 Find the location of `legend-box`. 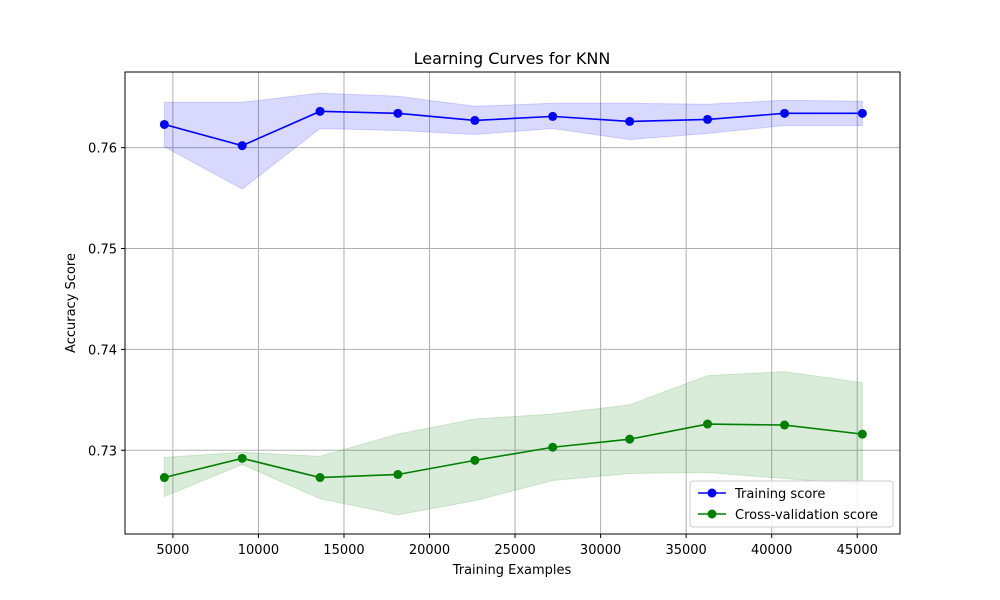

legend-box is located at coordinates (791, 504).